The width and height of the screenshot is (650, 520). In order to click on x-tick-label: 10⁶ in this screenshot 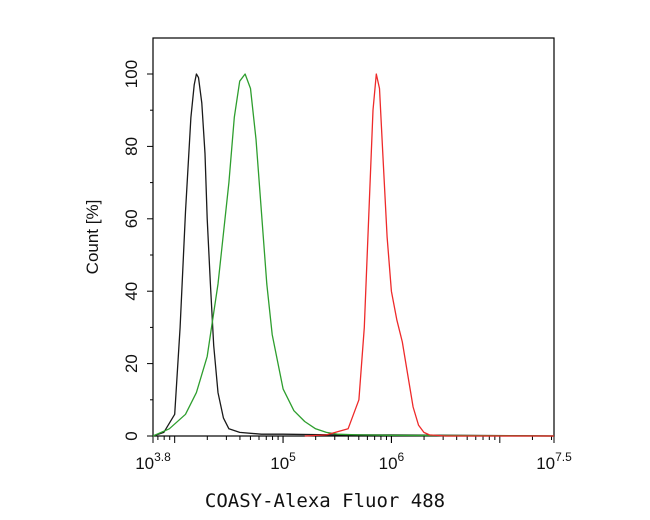, I will do `click(392, 461)`.